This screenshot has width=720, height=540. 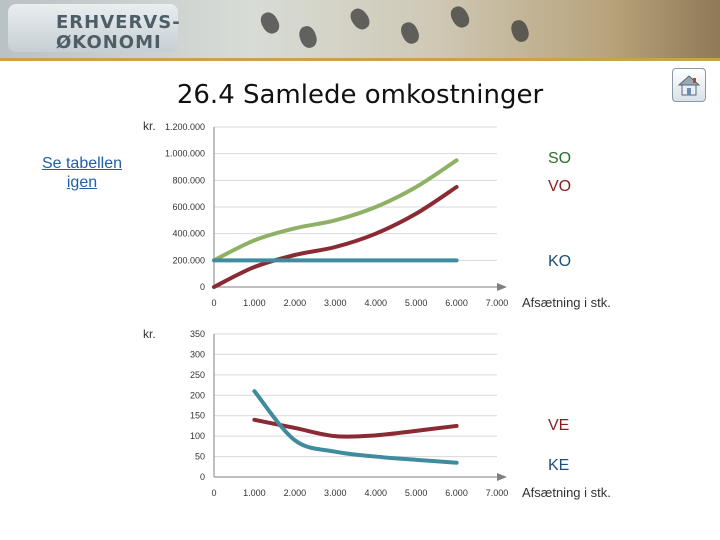 I want to click on series-line-ve, so click(x=355, y=428).